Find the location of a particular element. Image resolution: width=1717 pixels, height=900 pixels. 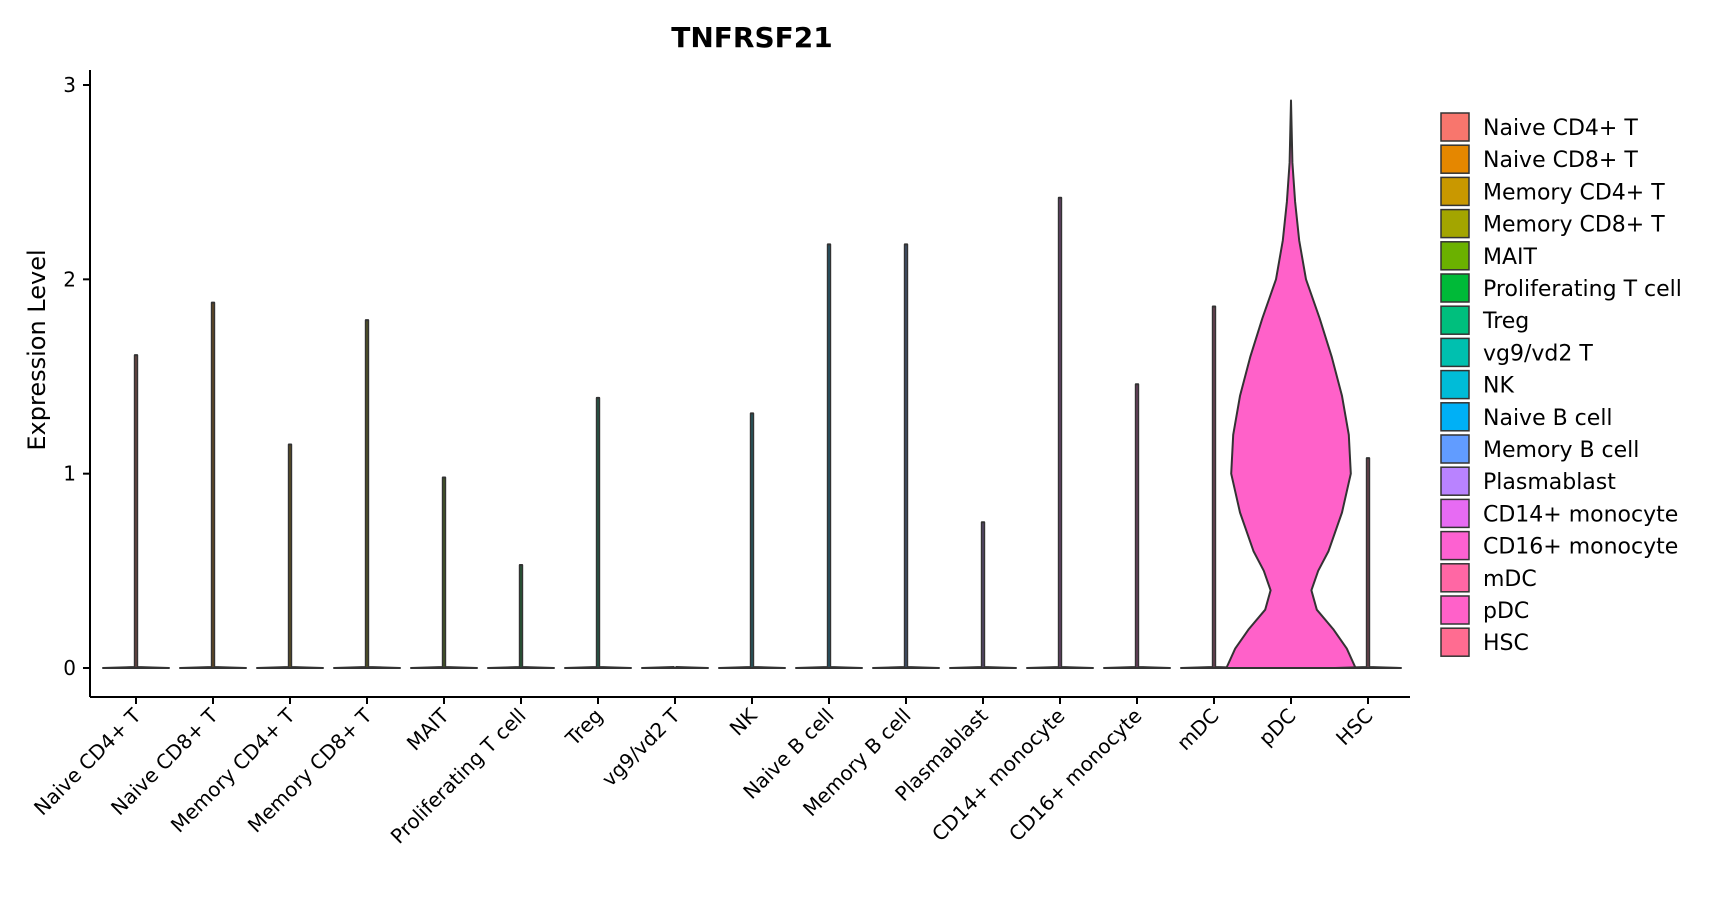

x-tick-label: CD16+ monocyte is located at coordinates (1075, 775).